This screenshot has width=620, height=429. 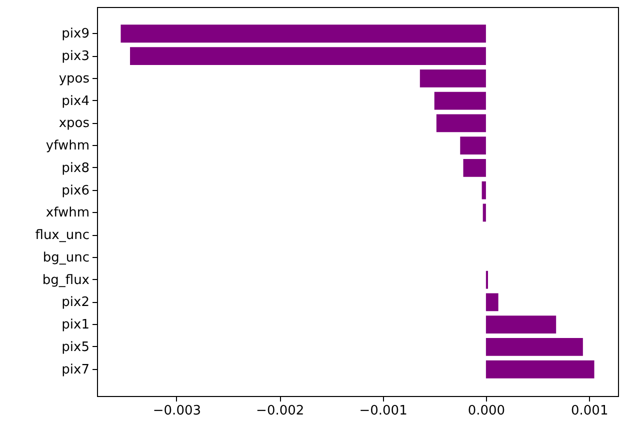 What do you see at coordinates (76, 302) in the screenshot?
I see `y-tick-label: pix2` at bounding box center [76, 302].